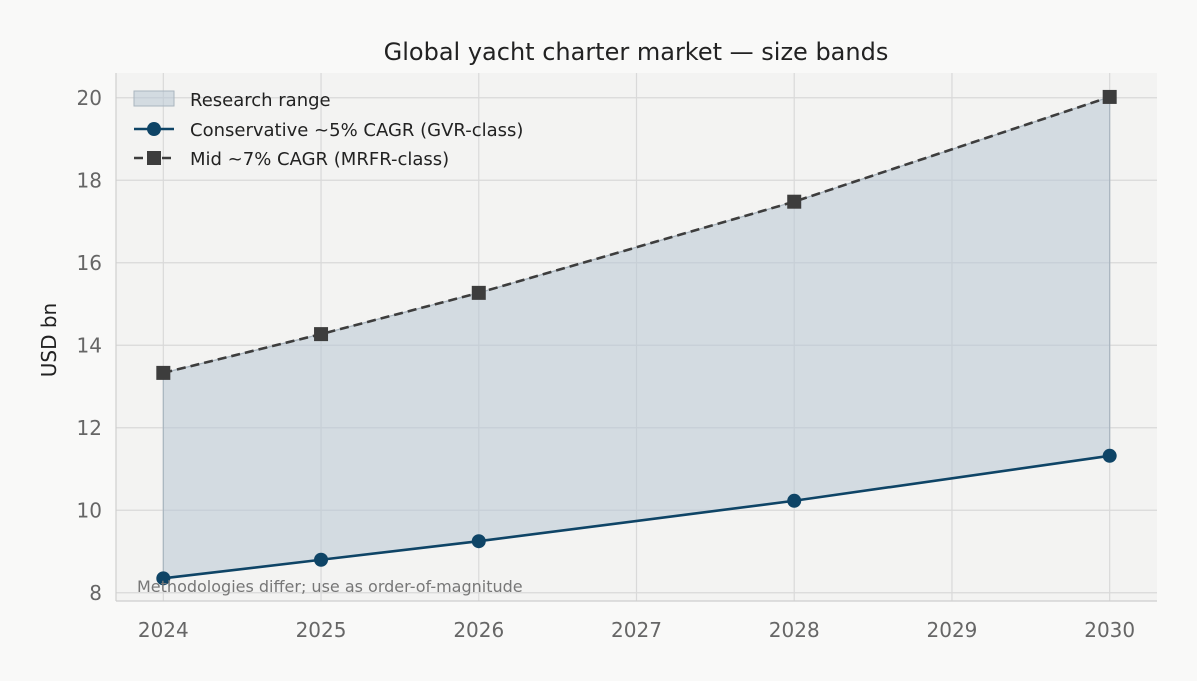  Describe the element at coordinates (478, 630) in the screenshot. I see `x-tick-label: 2026` at that location.